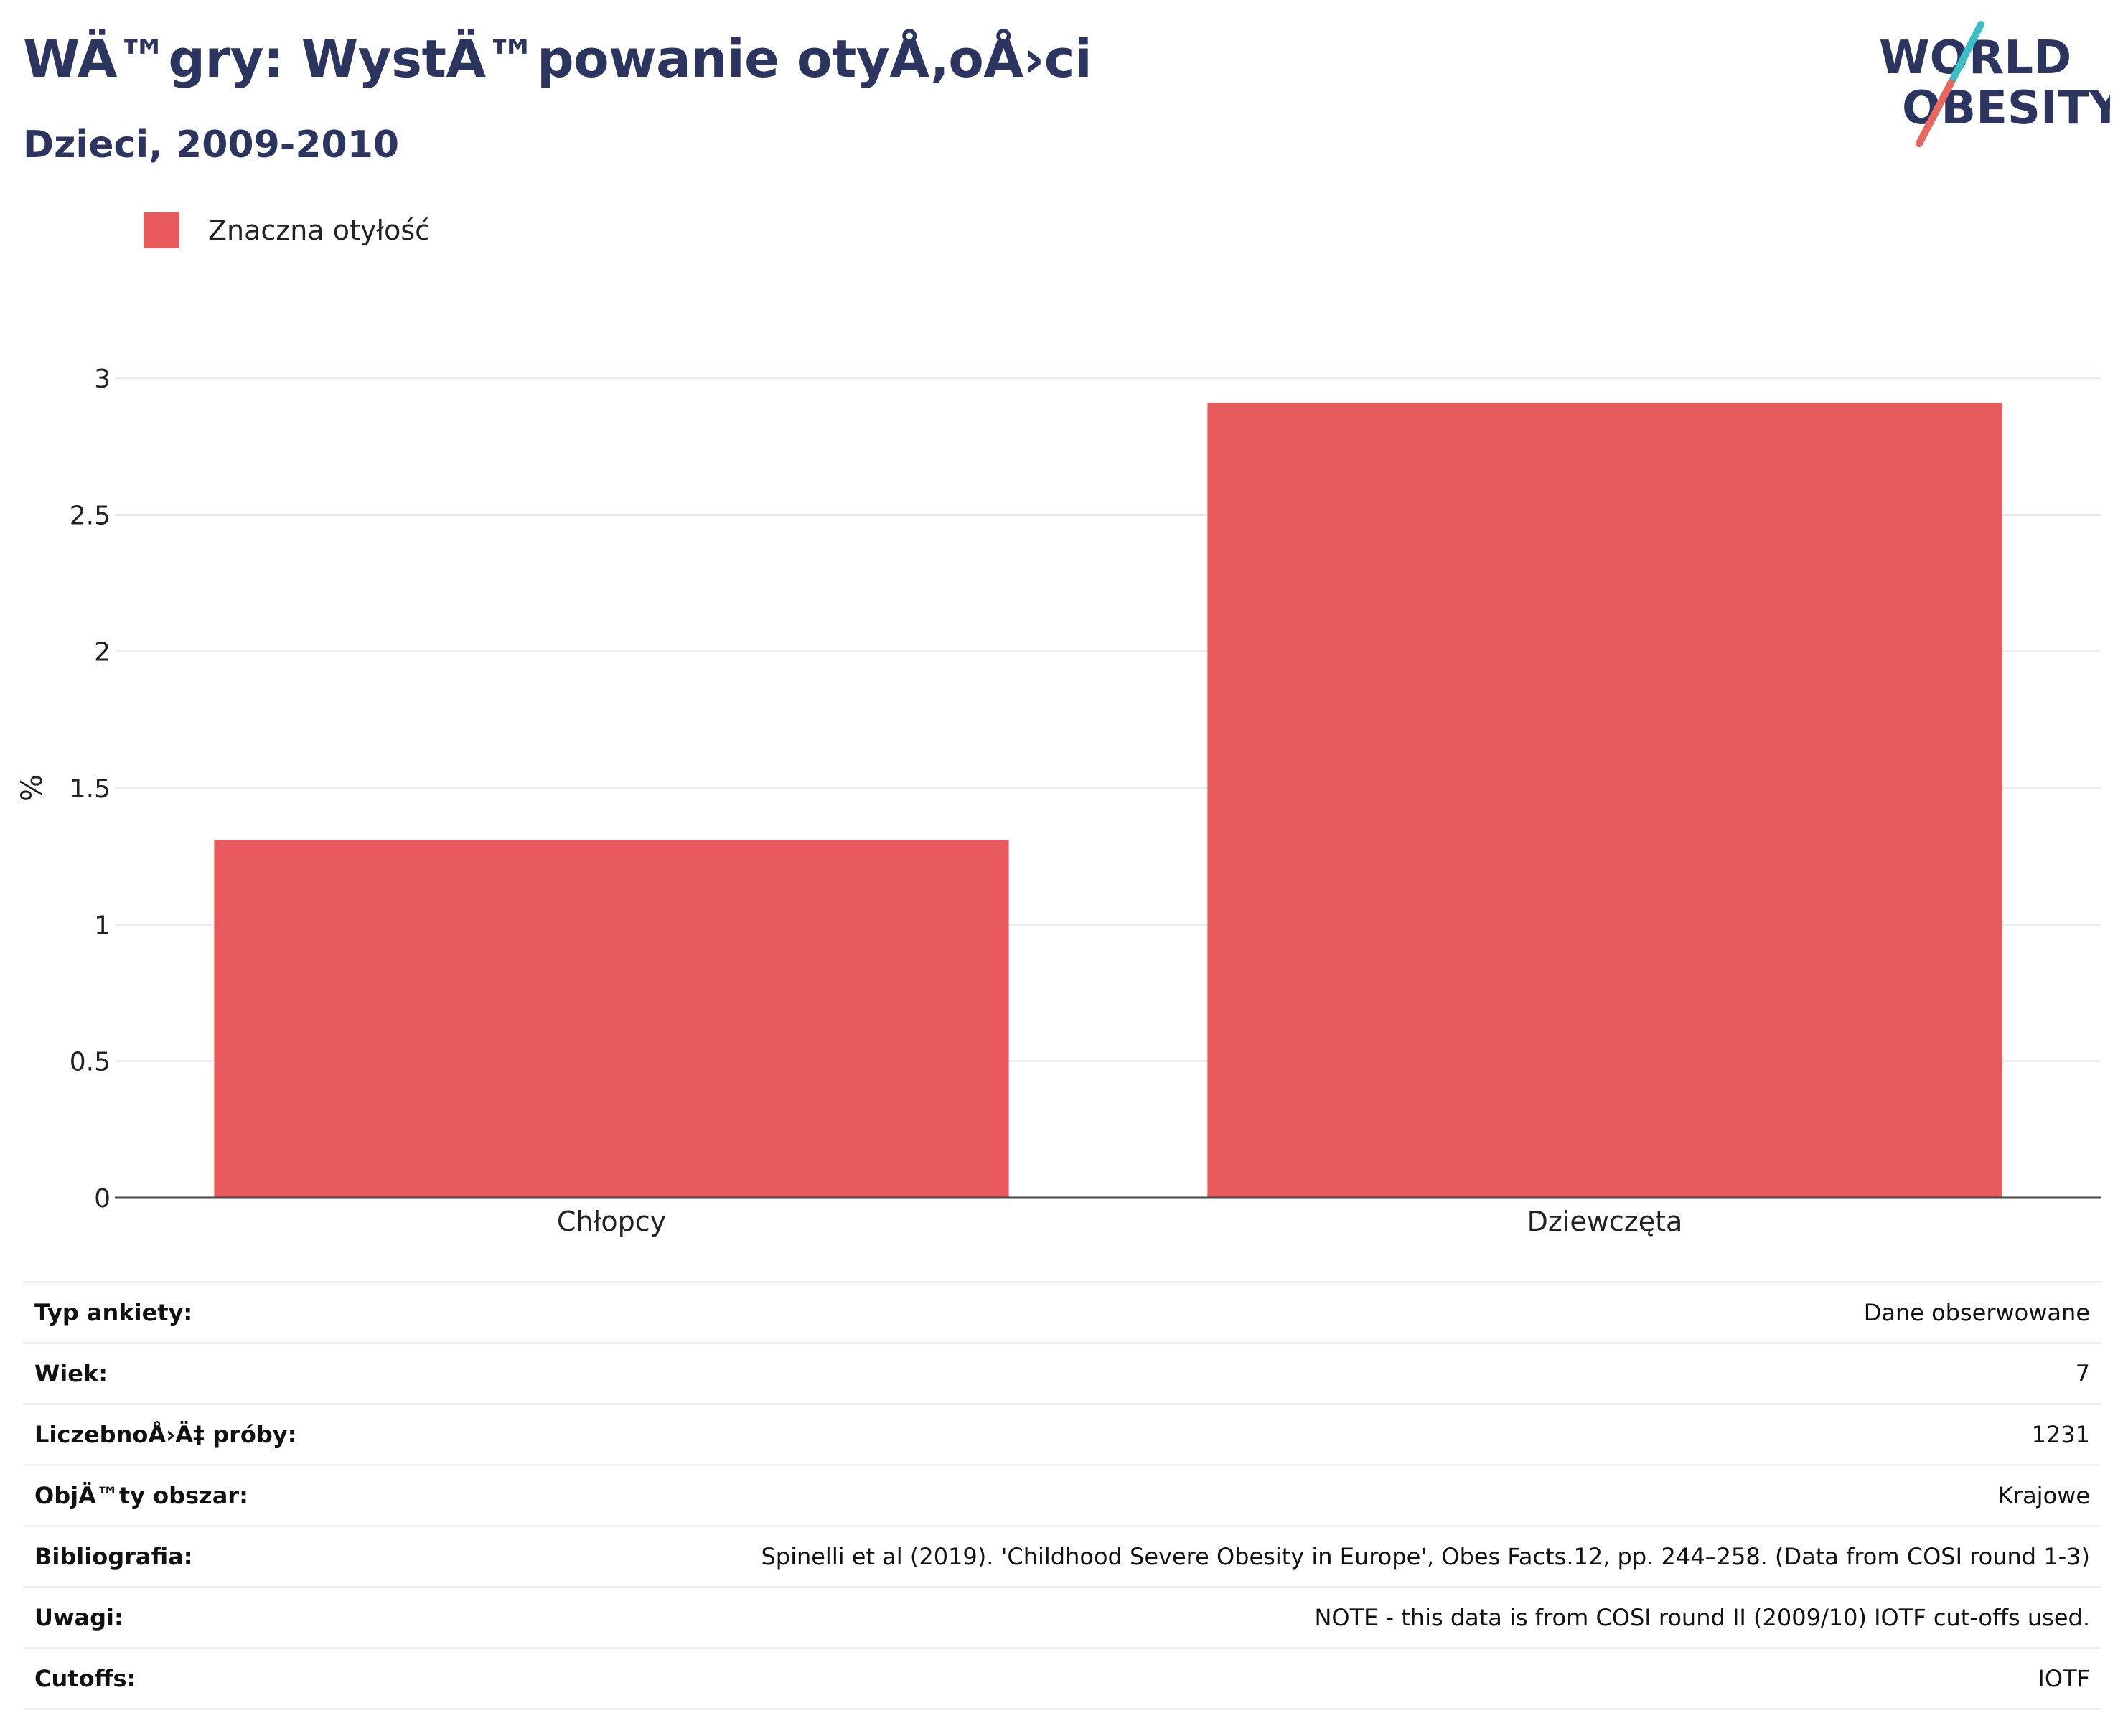  What do you see at coordinates (102, 1199) in the screenshot?
I see `y-tick-label: 0` at bounding box center [102, 1199].